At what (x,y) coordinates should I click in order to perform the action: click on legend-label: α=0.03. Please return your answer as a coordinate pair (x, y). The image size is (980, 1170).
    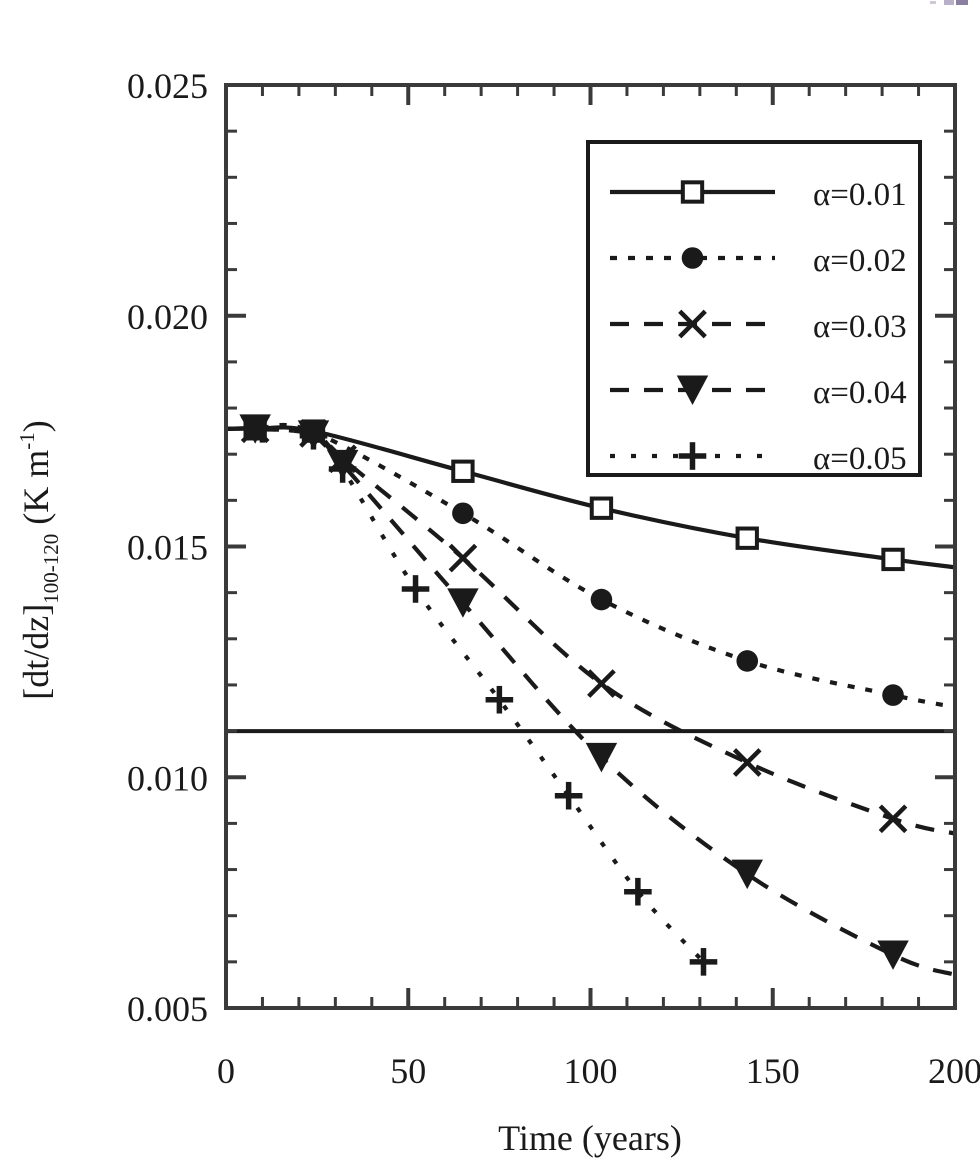
    Looking at the image, I should click on (860, 327).